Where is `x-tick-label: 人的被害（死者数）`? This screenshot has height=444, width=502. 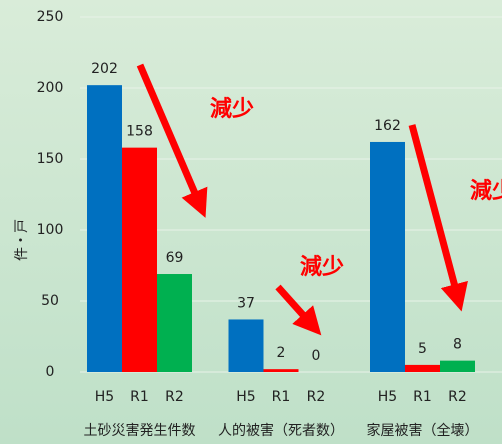
x-tick-label: 人的被害（死者数） is located at coordinates (281, 431).